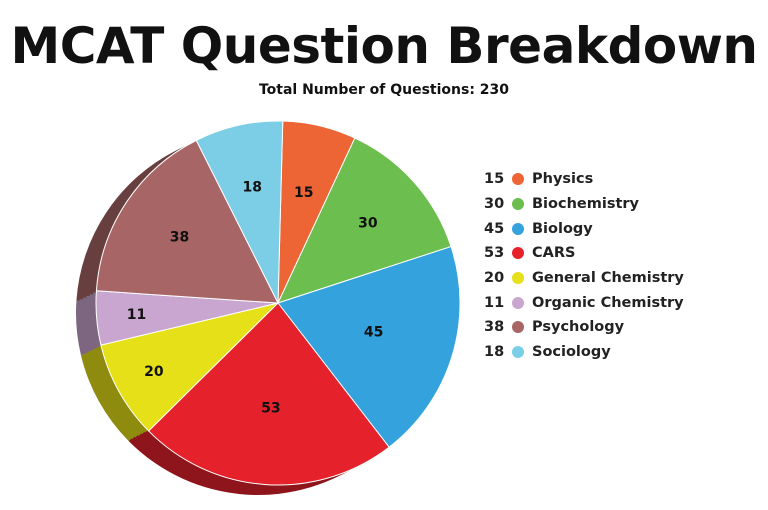  What do you see at coordinates (571, 352) in the screenshot?
I see `legend-label: Sociology` at bounding box center [571, 352].